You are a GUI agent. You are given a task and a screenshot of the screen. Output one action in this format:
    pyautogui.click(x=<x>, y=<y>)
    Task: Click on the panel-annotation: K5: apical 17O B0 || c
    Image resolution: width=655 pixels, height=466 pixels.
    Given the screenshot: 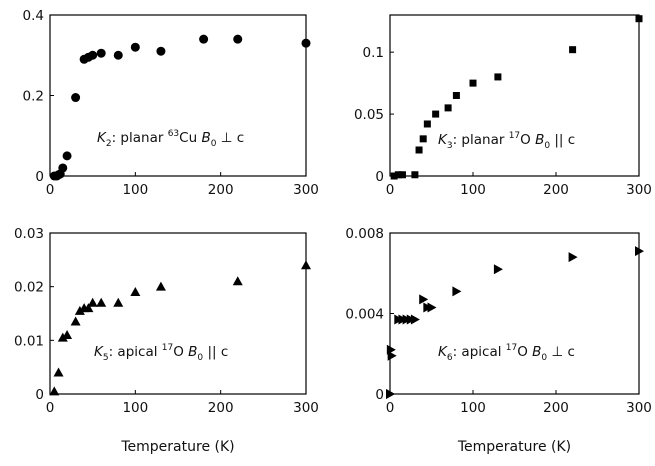 What is the action you would take?
    pyautogui.click(x=161, y=353)
    